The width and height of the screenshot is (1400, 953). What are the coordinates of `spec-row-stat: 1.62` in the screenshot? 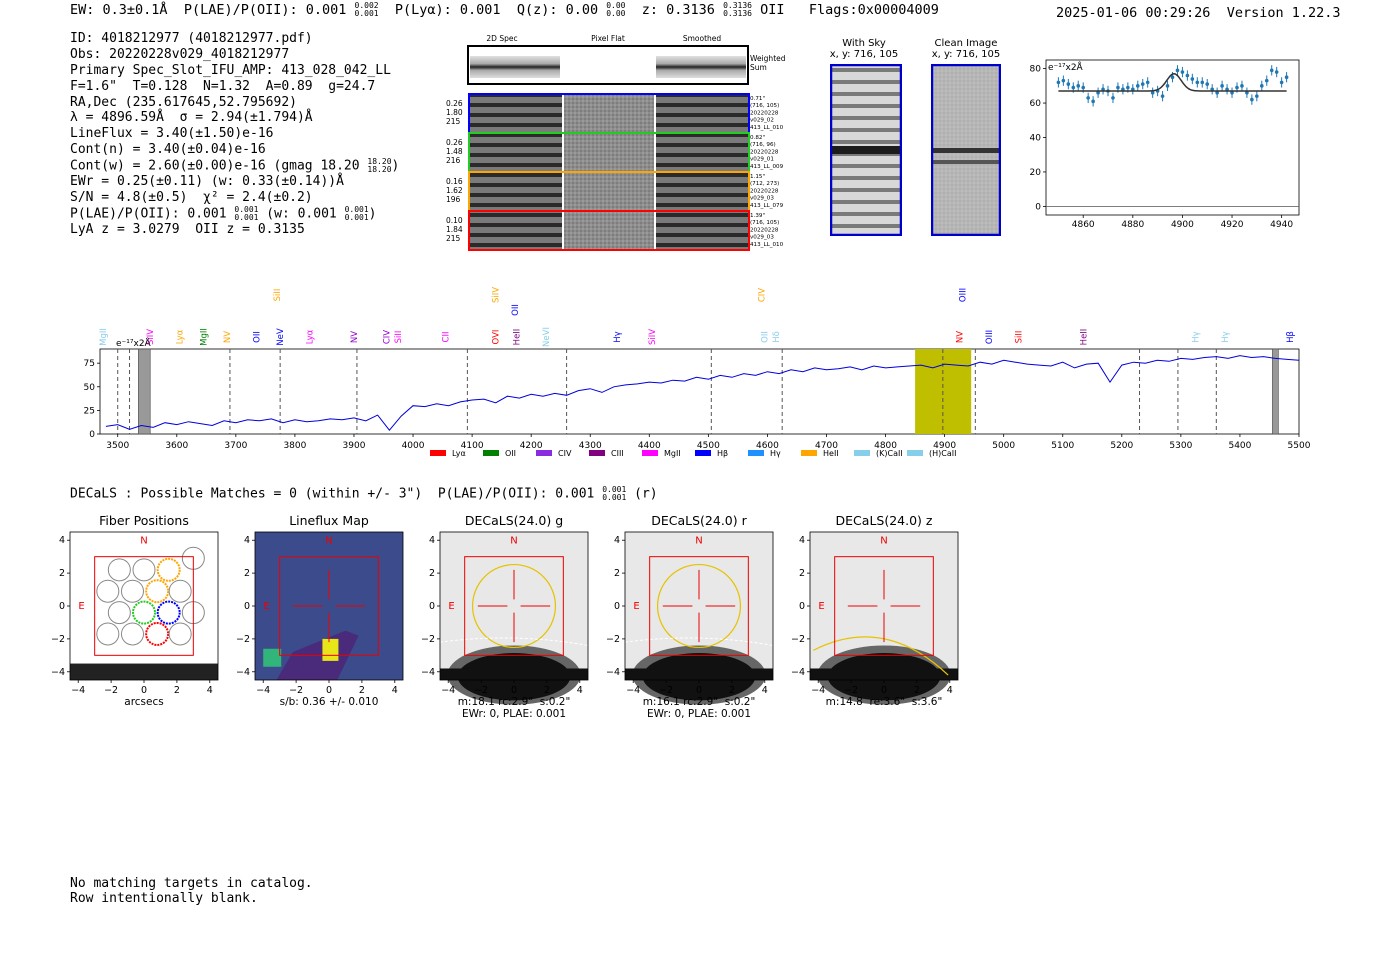 It's located at (454, 190).